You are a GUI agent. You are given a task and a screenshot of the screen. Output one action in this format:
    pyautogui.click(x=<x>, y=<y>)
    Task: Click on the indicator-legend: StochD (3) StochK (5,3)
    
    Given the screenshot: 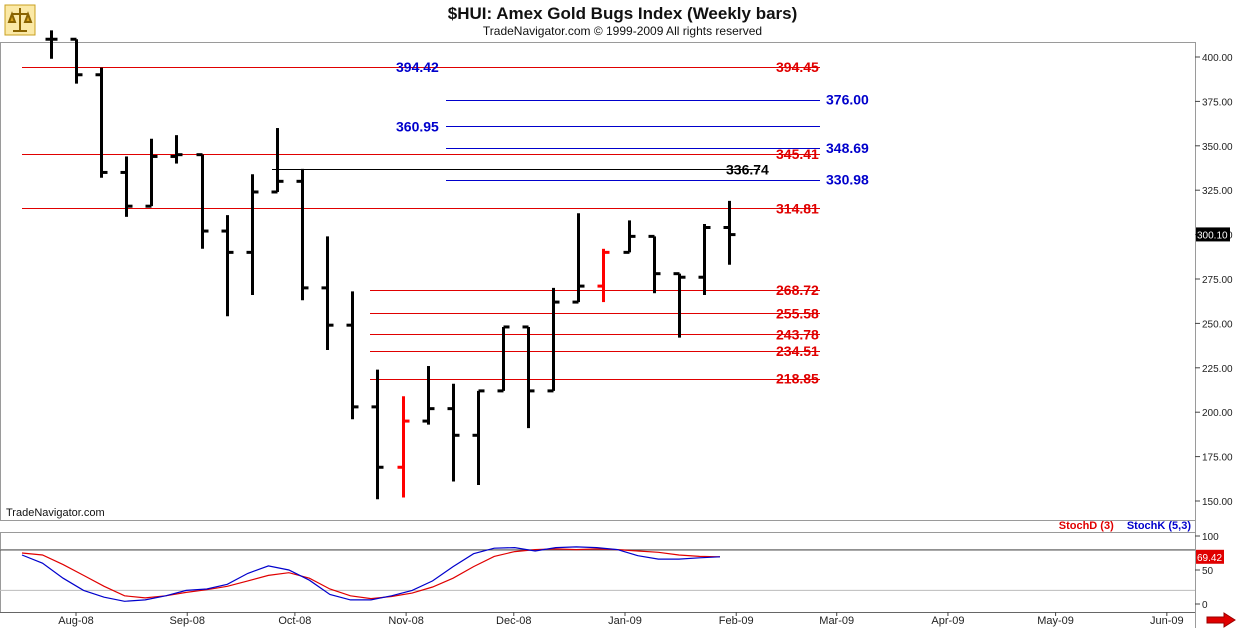 What is the action you would take?
    pyautogui.click(x=1125, y=526)
    